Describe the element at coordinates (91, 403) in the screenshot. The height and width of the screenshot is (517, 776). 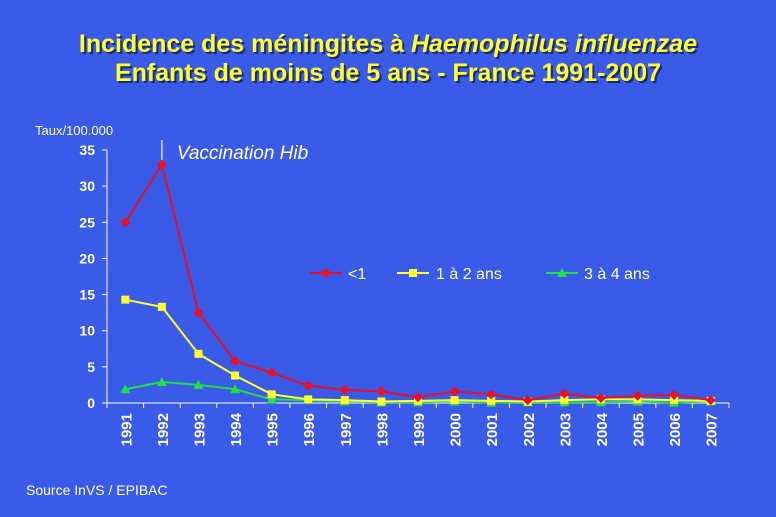
I see `y-tick-label: 0` at that location.